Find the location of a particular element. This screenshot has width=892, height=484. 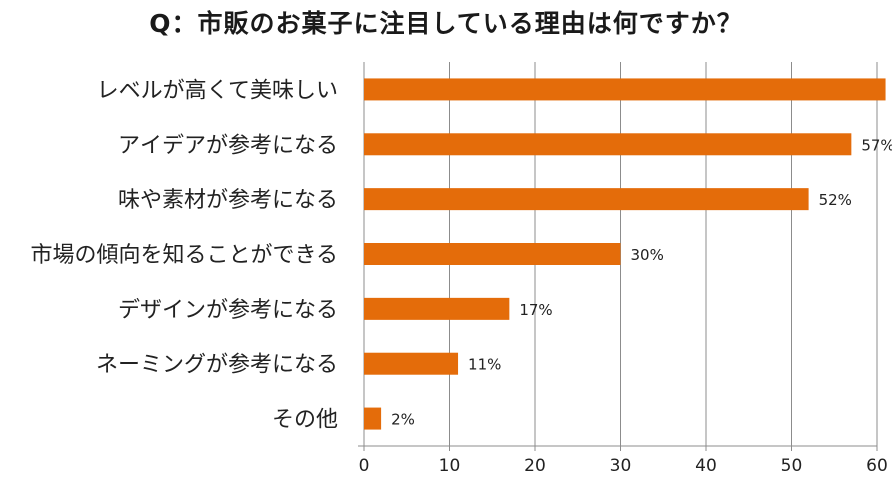

value-label: 17% is located at coordinates (535, 310).